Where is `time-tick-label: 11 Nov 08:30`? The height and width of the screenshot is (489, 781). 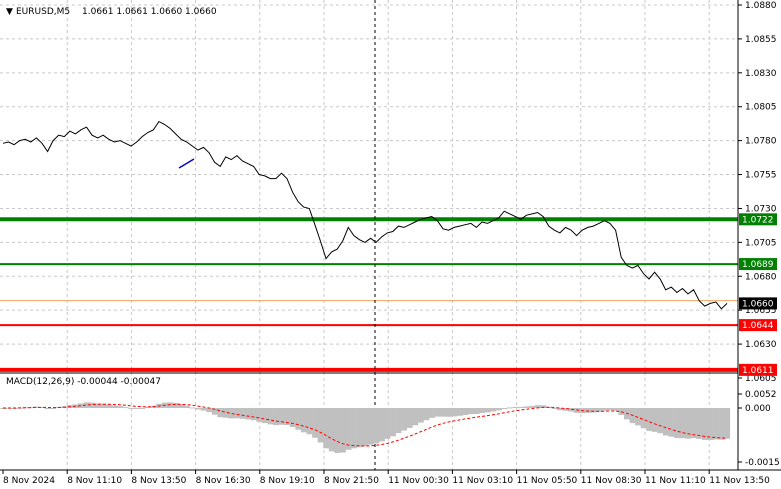 time-tick-label: 11 Nov 08:30 is located at coordinates (611, 481).